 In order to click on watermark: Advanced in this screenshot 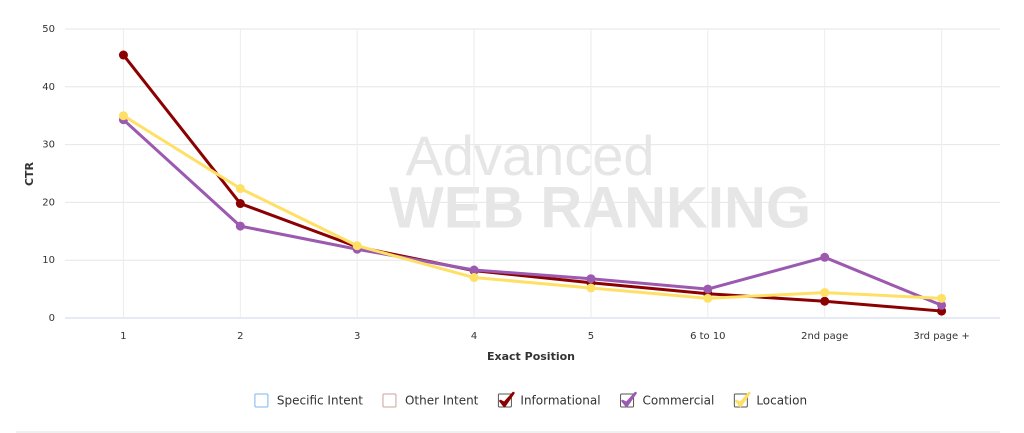, I will do `click(529, 155)`.